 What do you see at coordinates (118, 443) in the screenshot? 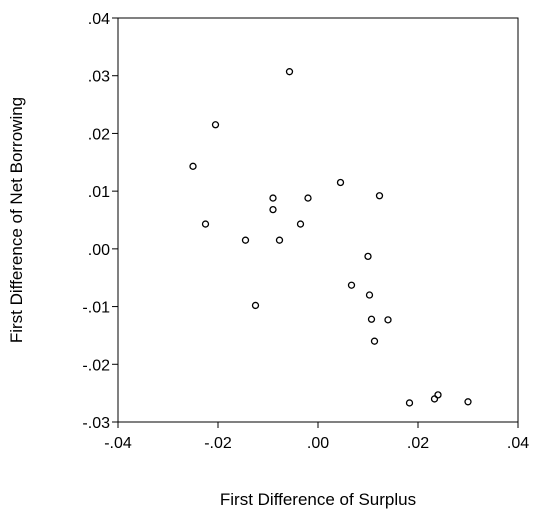
I see `x-tick-label: -.04` at bounding box center [118, 443].